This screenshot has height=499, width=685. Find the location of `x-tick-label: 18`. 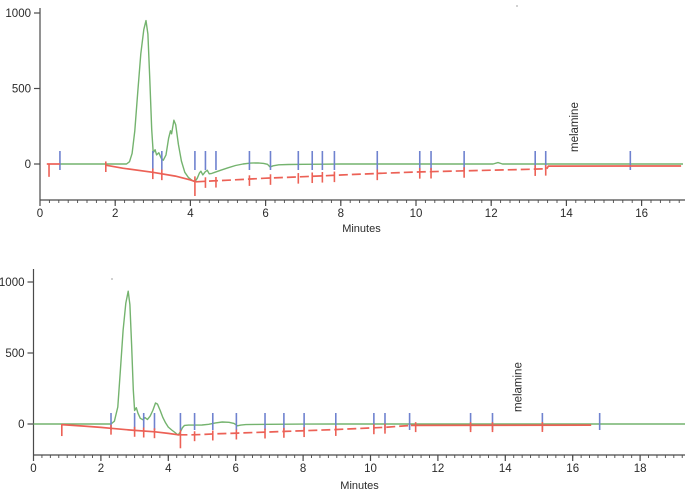

x-tick-label: 18 is located at coordinates (640, 469).